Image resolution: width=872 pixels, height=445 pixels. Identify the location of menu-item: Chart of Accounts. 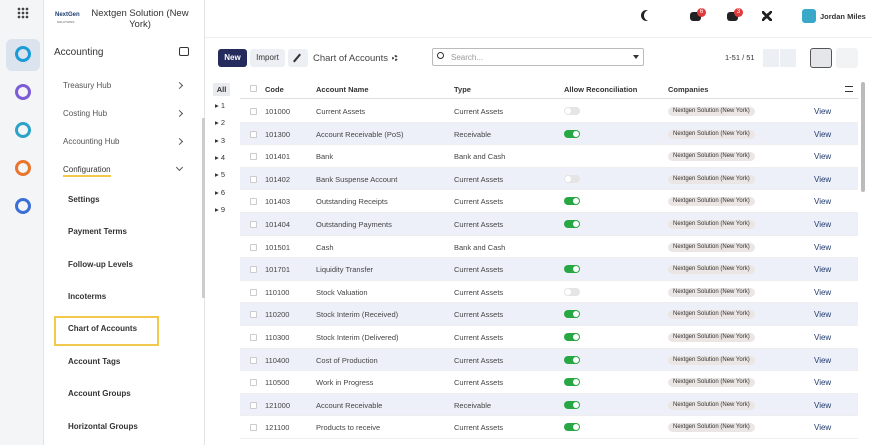
(103, 328).